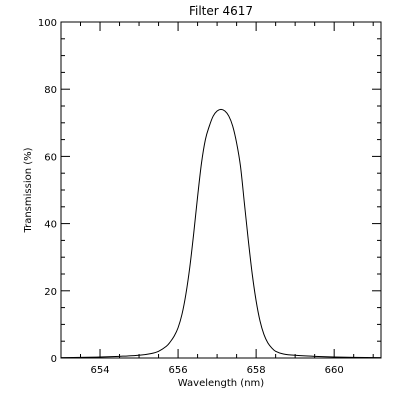  I want to click on x-tick-label: 656, so click(178, 370).